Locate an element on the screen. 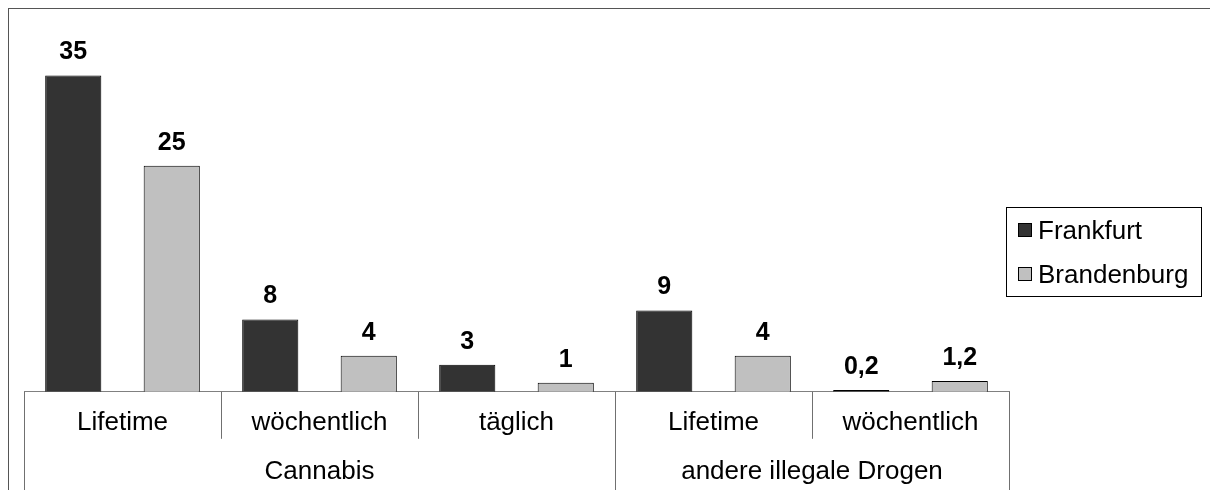 The height and width of the screenshot is (490, 1210). legend-label: Frankfurt is located at coordinates (1090, 230).